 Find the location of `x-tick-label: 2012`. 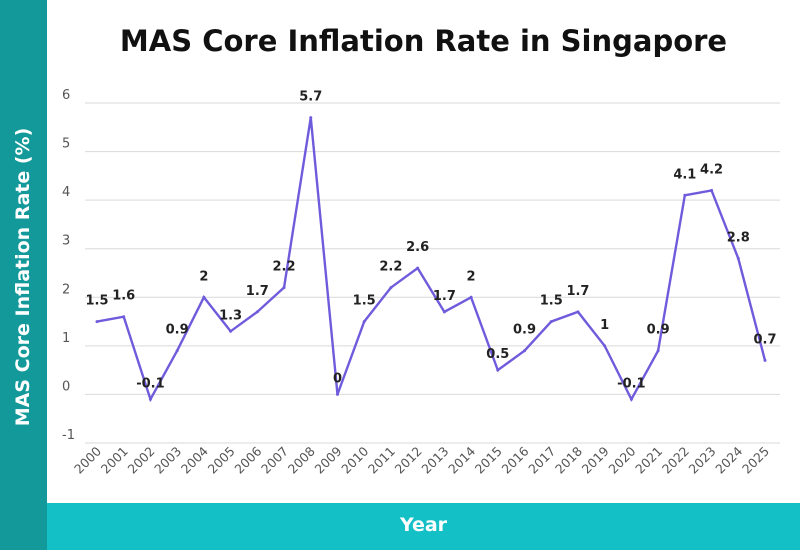

x-tick-label: 2012 is located at coordinates (408, 460).